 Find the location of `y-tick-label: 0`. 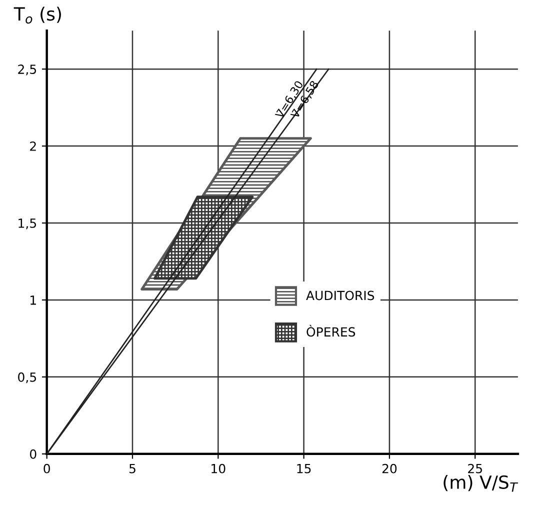

y-tick-label: 0 is located at coordinates (33, 454).